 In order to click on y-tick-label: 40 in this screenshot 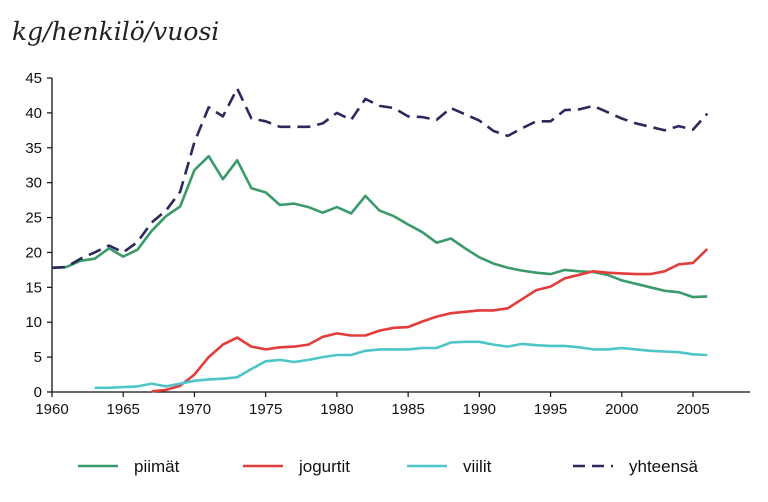, I will do `click(33, 113)`.